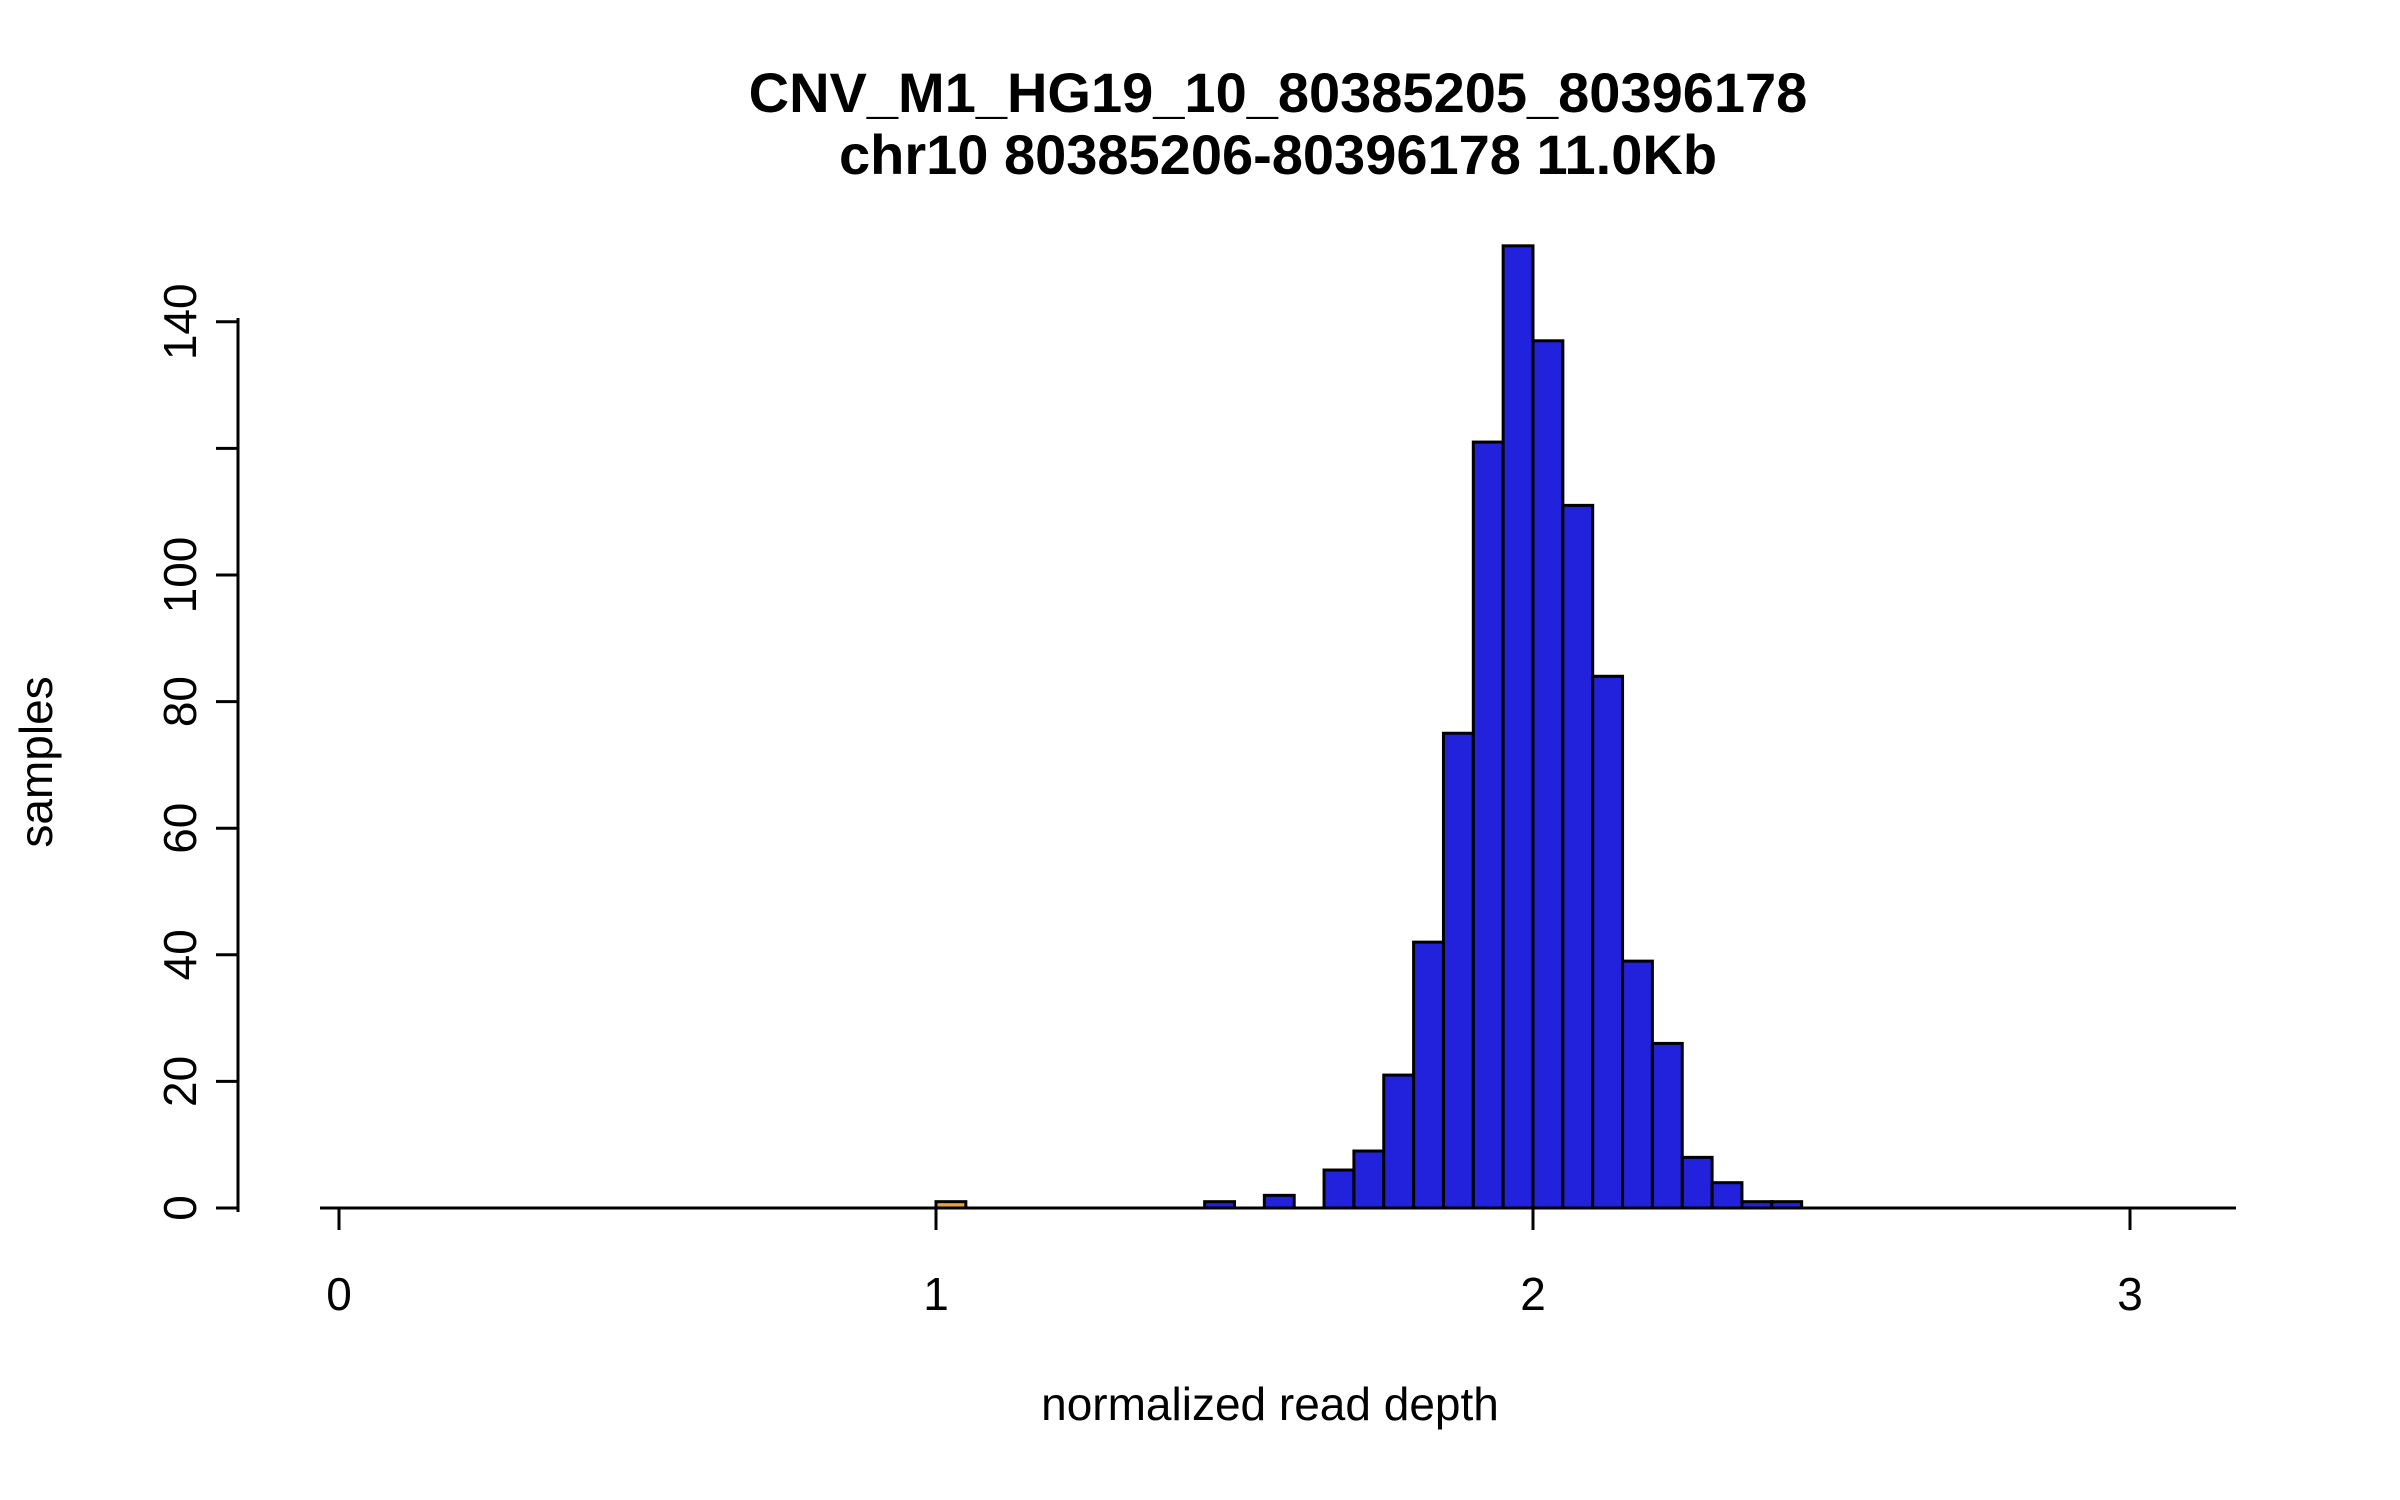 This screenshot has height=1500, width=2400. What do you see at coordinates (180, 1208) in the screenshot?
I see `y-tick-label: 0` at bounding box center [180, 1208].